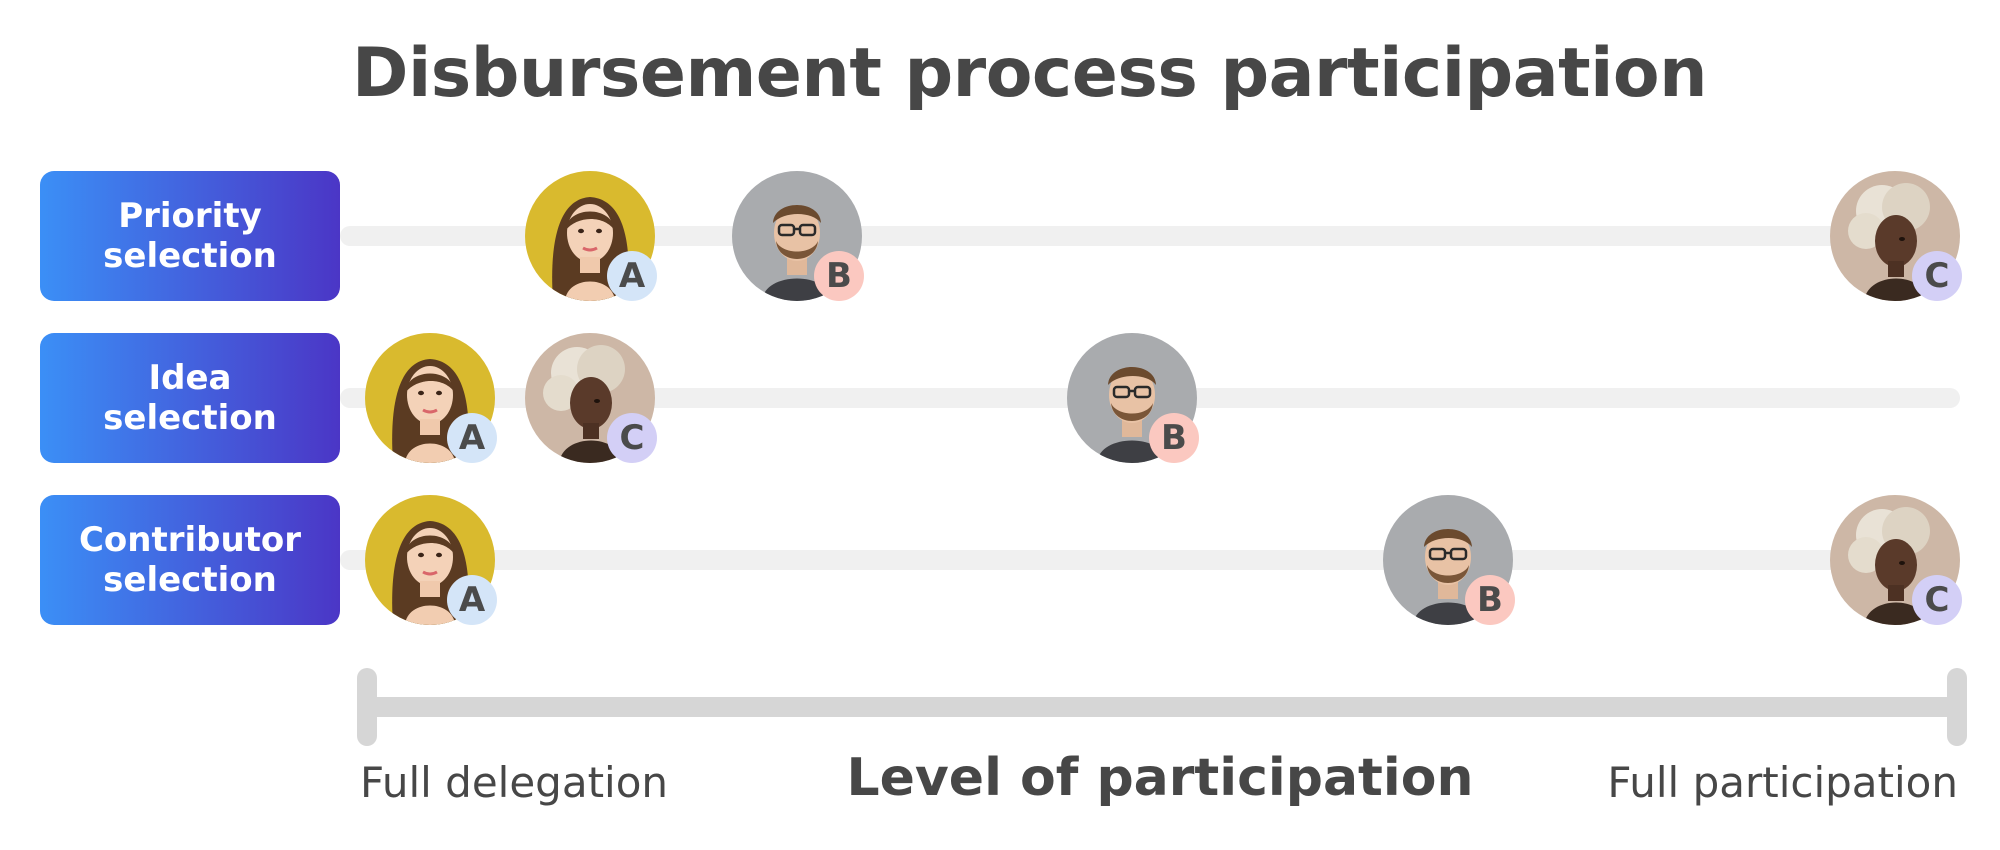 The width and height of the screenshot is (2000, 850). Describe the element at coordinates (190, 560) in the screenshot. I see `row-label-contributor-selection: Contributor selection` at that location.